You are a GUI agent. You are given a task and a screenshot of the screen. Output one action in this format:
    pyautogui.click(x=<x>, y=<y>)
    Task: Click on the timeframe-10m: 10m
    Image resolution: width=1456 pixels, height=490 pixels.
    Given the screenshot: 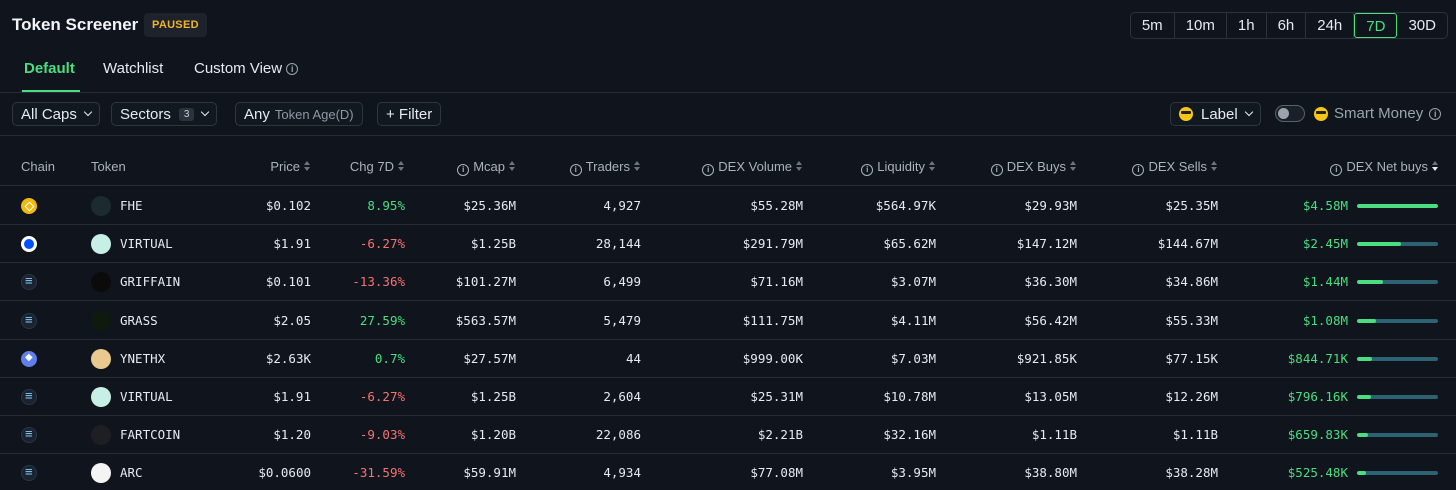 What is the action you would take?
    pyautogui.click(x=1201, y=25)
    